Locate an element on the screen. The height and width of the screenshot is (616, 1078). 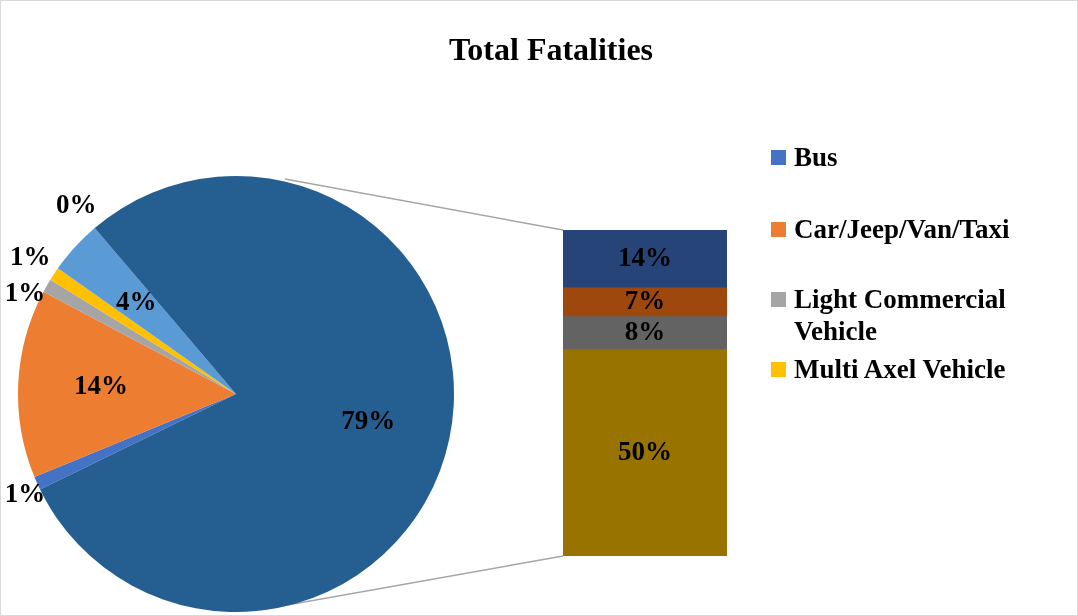
data-label: 4% is located at coordinates (136, 300).